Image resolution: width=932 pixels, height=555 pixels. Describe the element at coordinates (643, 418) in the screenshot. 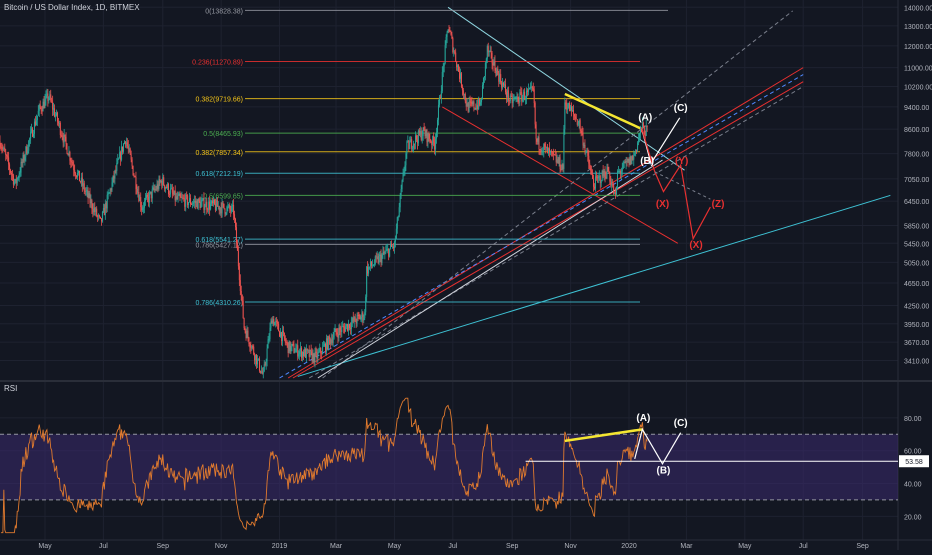

I see `rsi-wave-label: (A)` at that location.